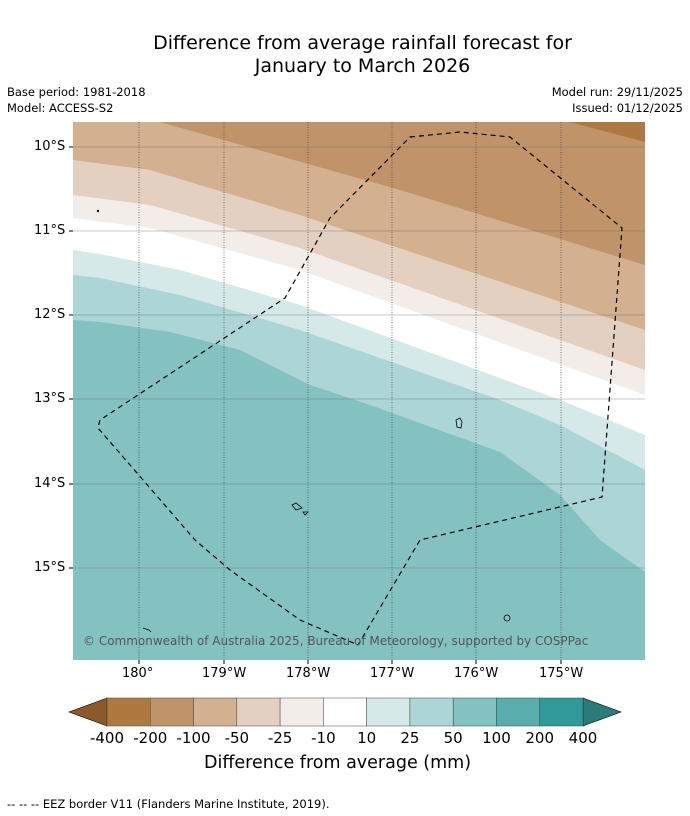 This screenshot has width=690, height=816. What do you see at coordinates (607, 132) in the screenshot?
I see `band-minus400-minus200` at bounding box center [607, 132].